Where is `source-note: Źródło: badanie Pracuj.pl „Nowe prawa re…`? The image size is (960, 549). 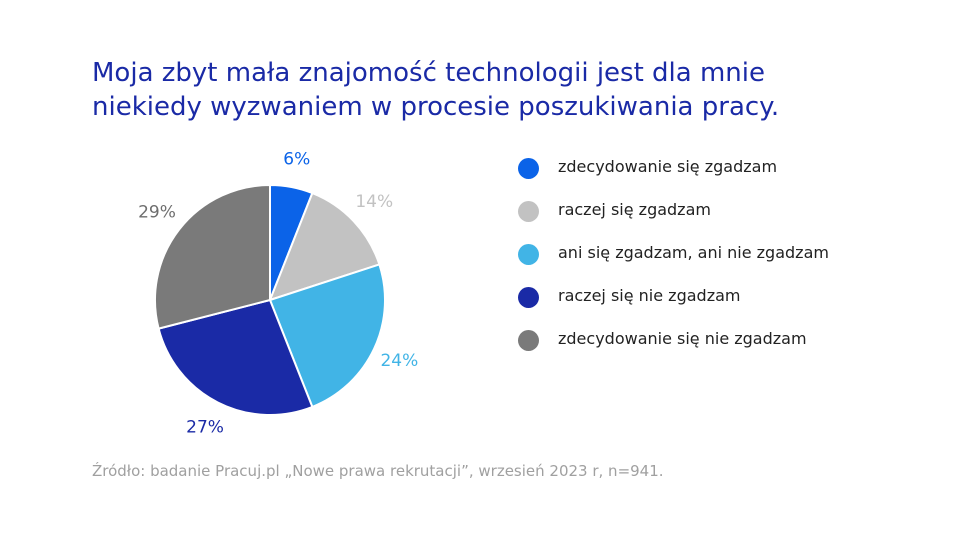
source-note: Źródło: badanie Pracuj.pl „Nowe prawa re… is located at coordinates (378, 471).